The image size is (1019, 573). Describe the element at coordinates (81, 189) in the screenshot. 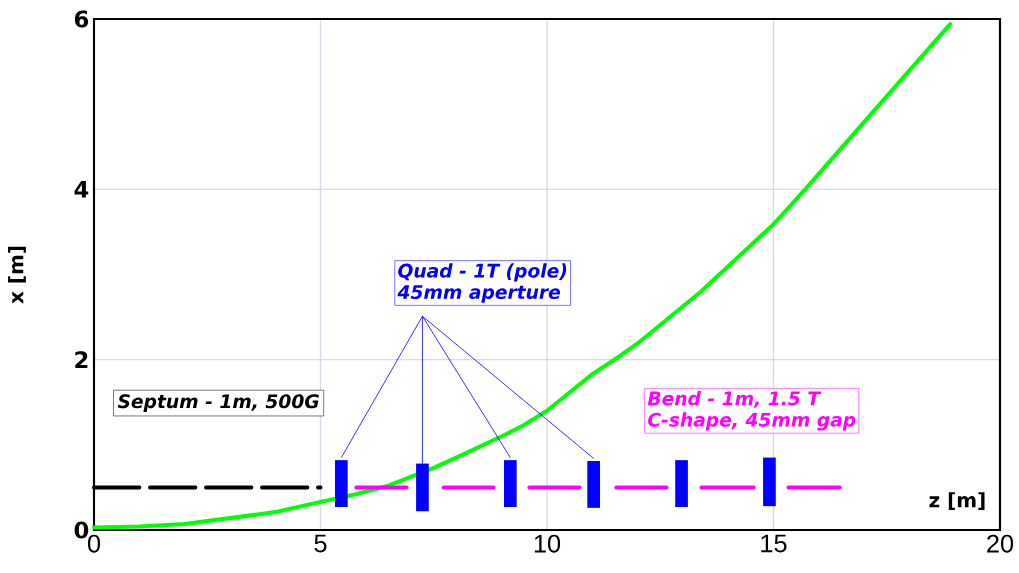

I see `y-tick-label: 4` at that location.